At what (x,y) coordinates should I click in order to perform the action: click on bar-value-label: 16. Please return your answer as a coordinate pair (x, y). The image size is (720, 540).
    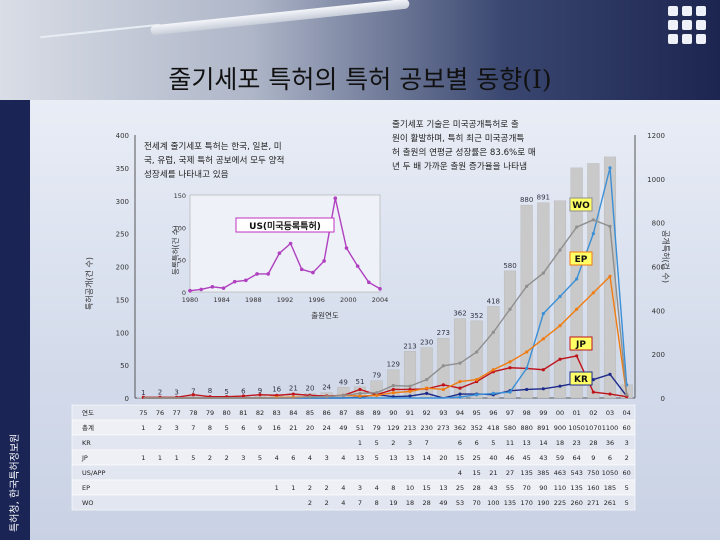
    Looking at the image, I should click on (276, 389).